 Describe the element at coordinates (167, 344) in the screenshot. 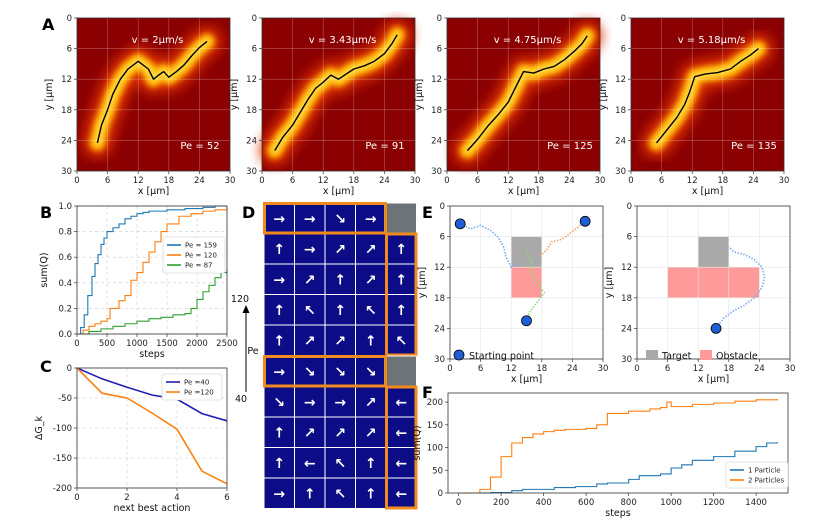

I see `x-tick-label: 1500` at that location.